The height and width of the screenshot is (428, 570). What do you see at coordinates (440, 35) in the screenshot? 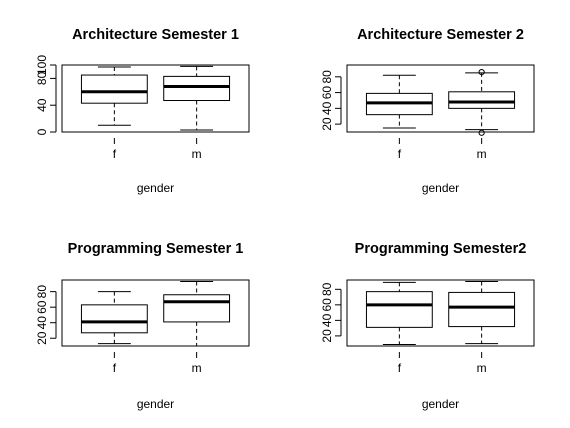
I see `chart-title: Architecture Semester 2` at bounding box center [440, 35].